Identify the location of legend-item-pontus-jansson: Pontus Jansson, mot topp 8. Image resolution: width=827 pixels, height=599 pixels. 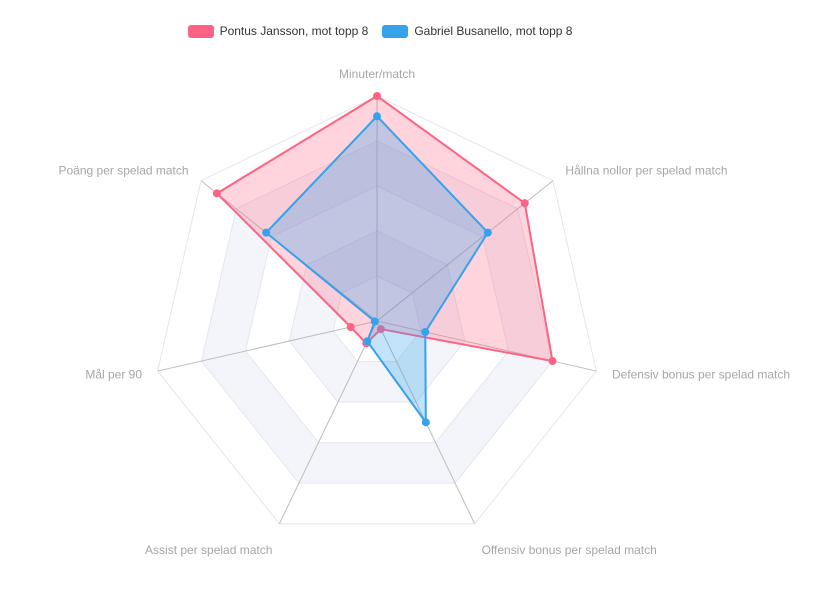
(278, 31).